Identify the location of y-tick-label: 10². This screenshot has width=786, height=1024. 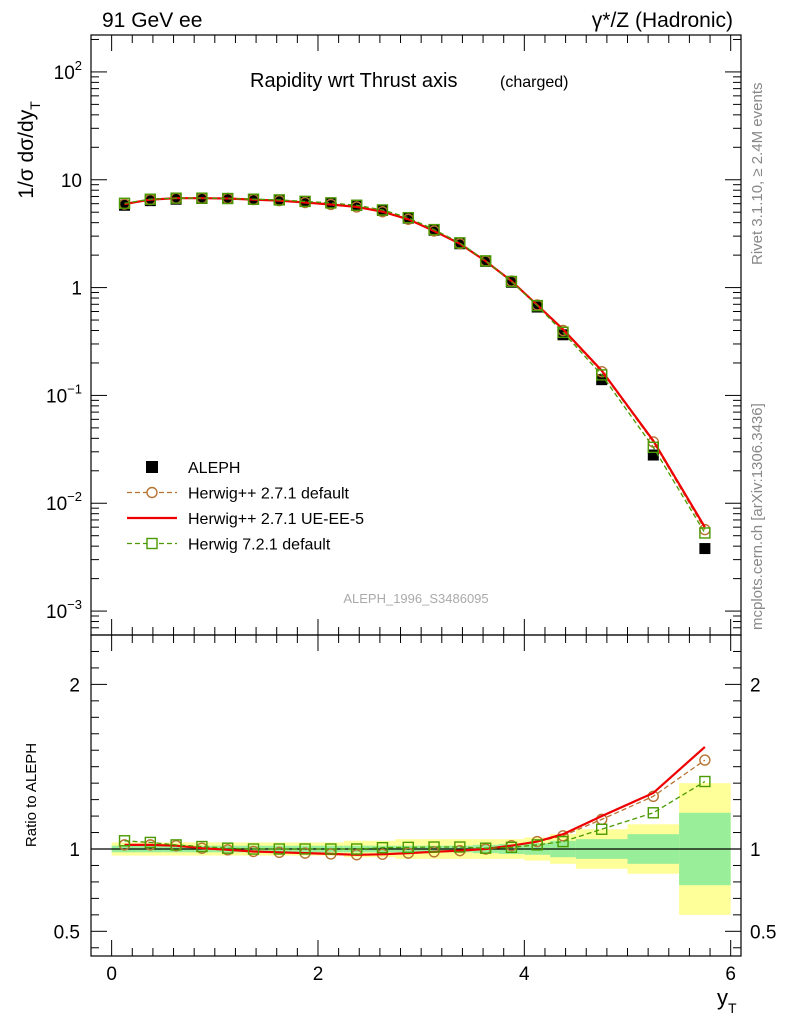
(68, 71).